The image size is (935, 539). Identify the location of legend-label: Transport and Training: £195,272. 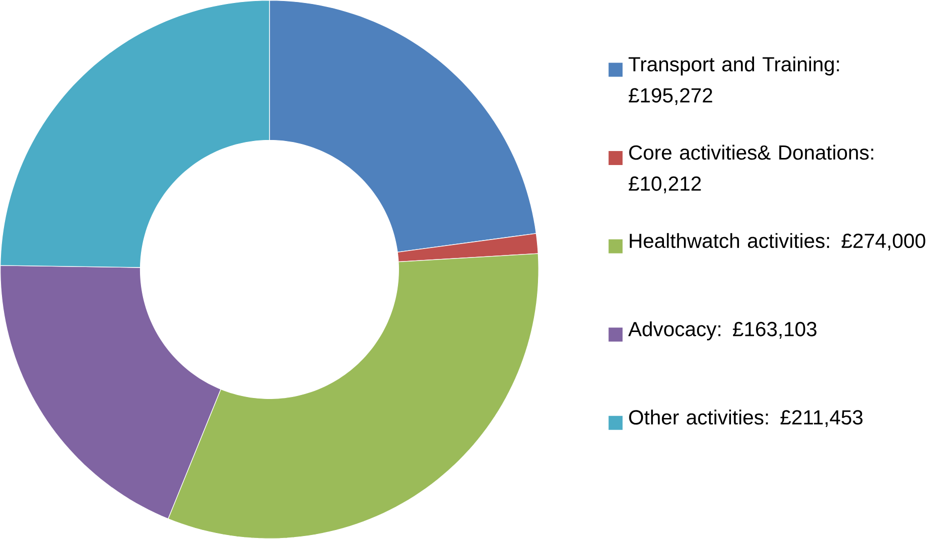
(733, 81).